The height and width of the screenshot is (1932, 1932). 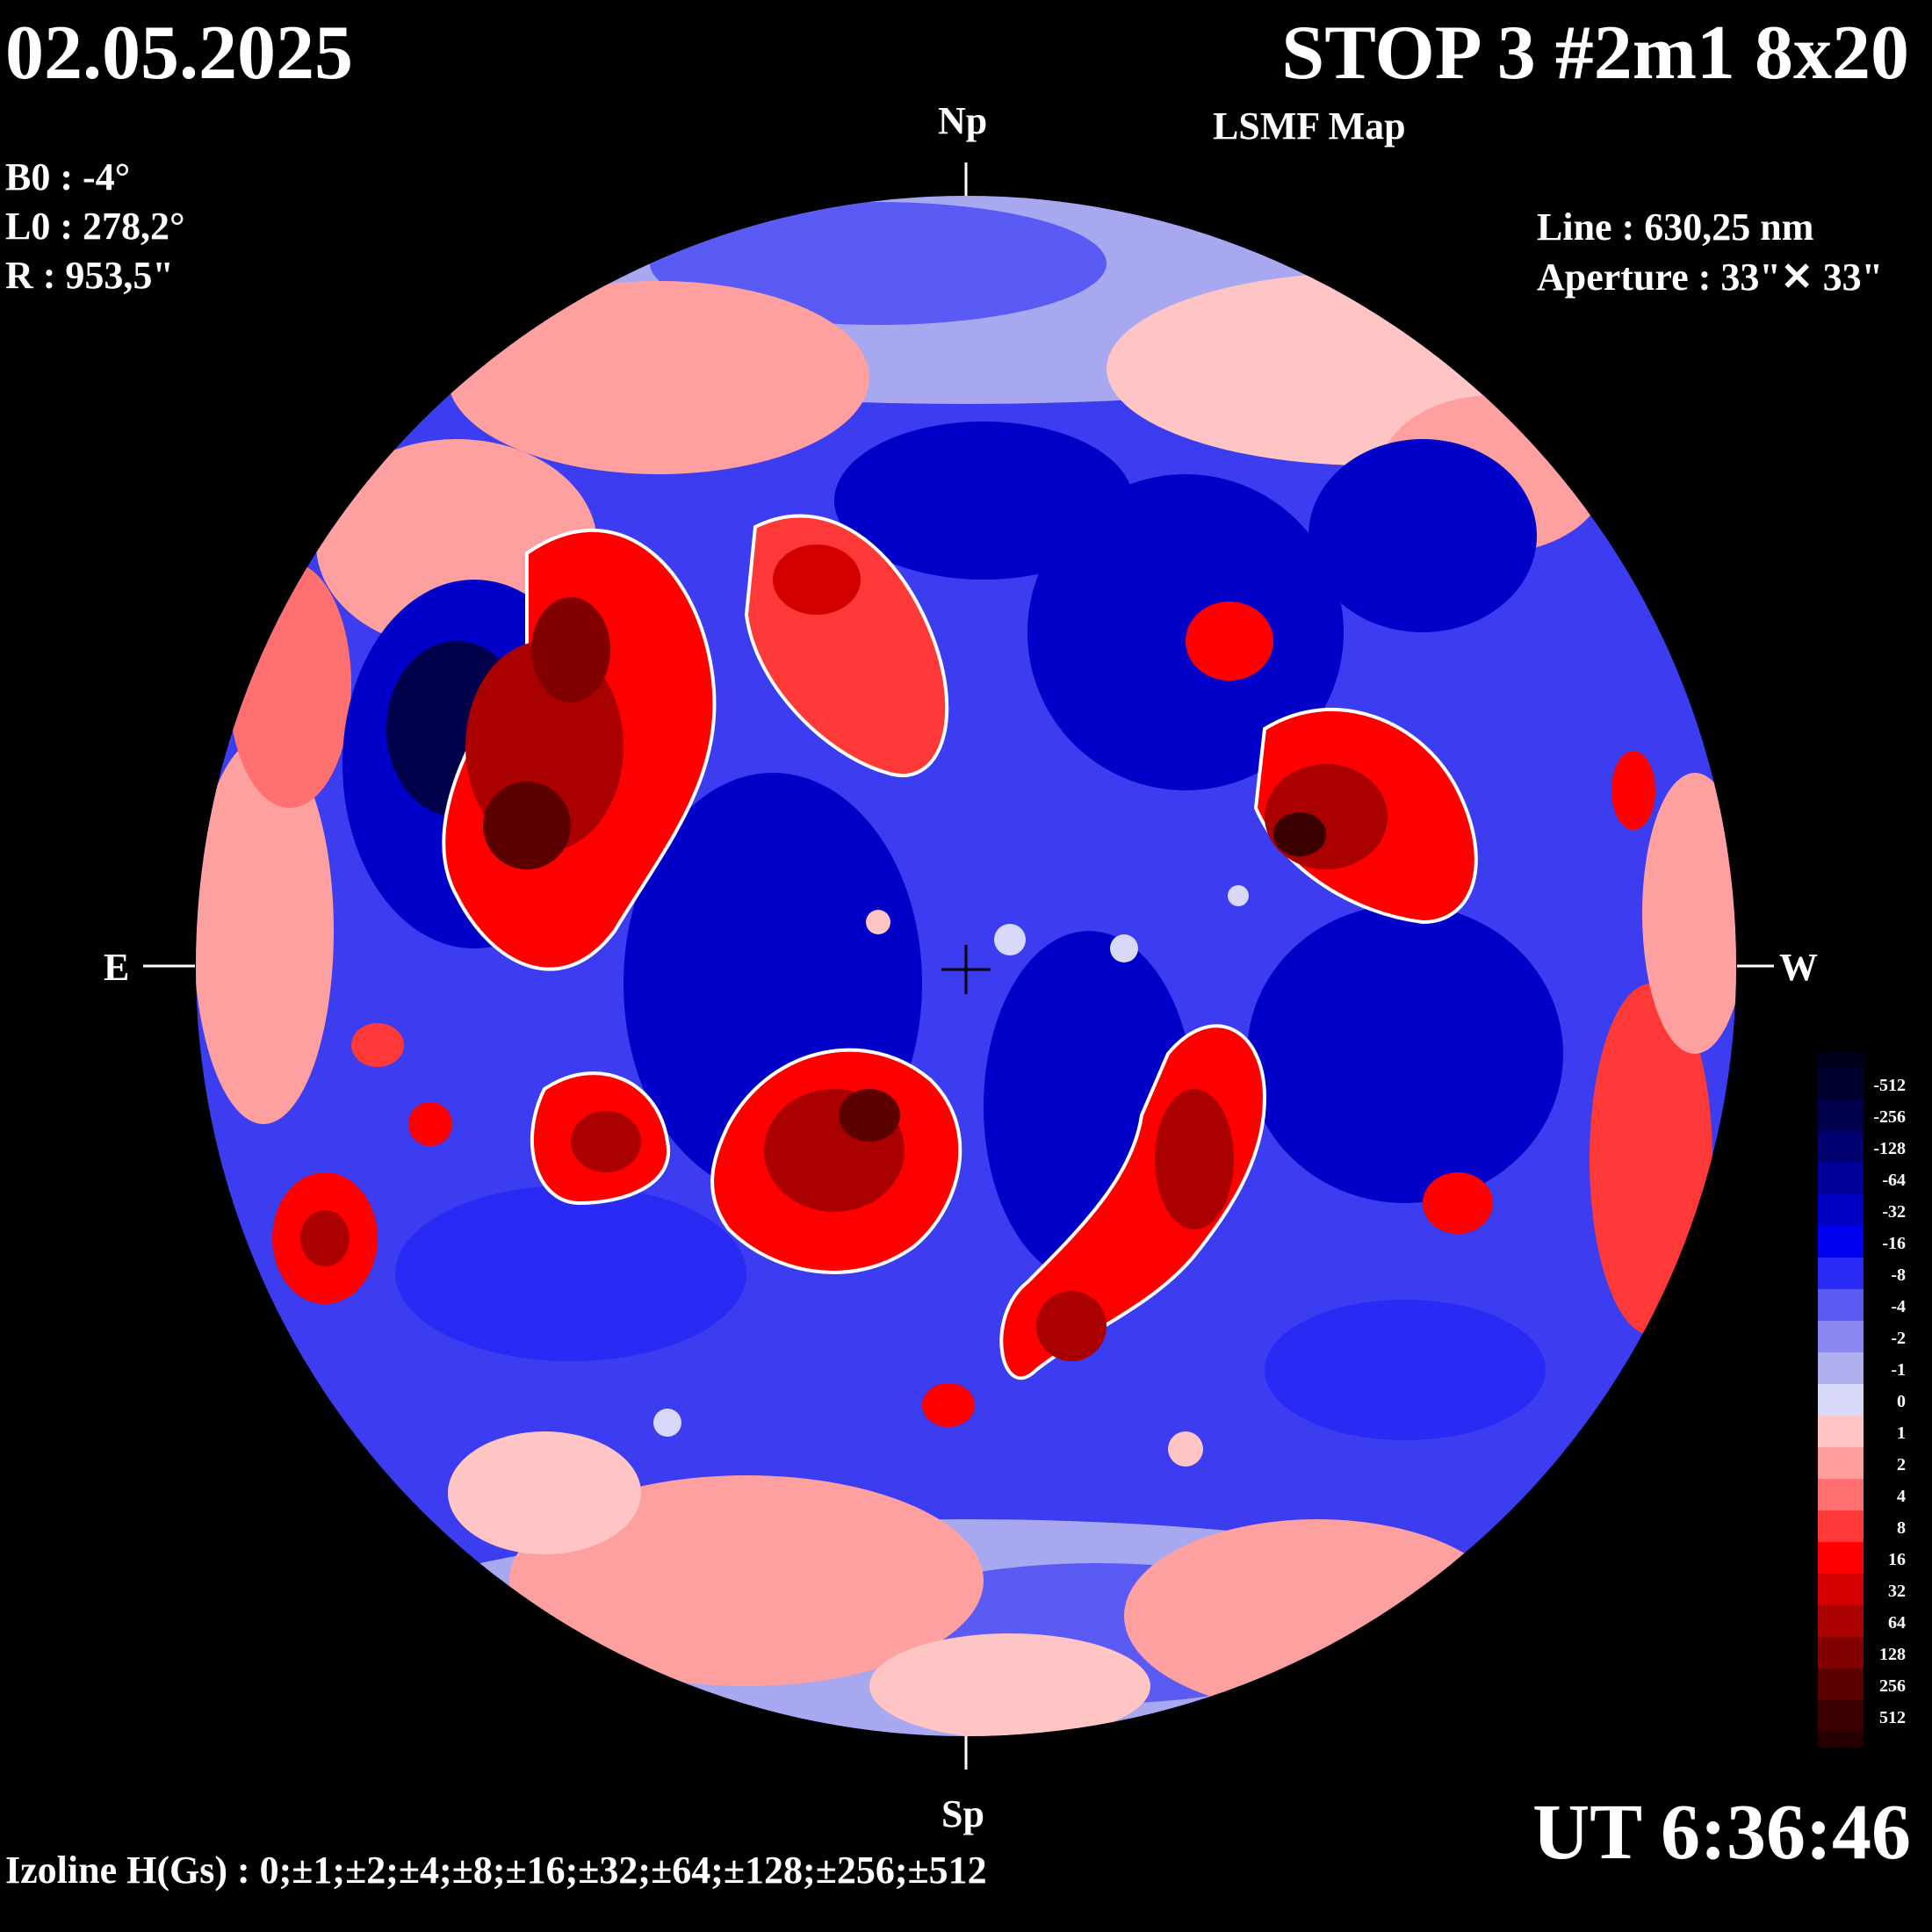 I want to click on colorbar-bottom-band, so click(x=1841, y=1740).